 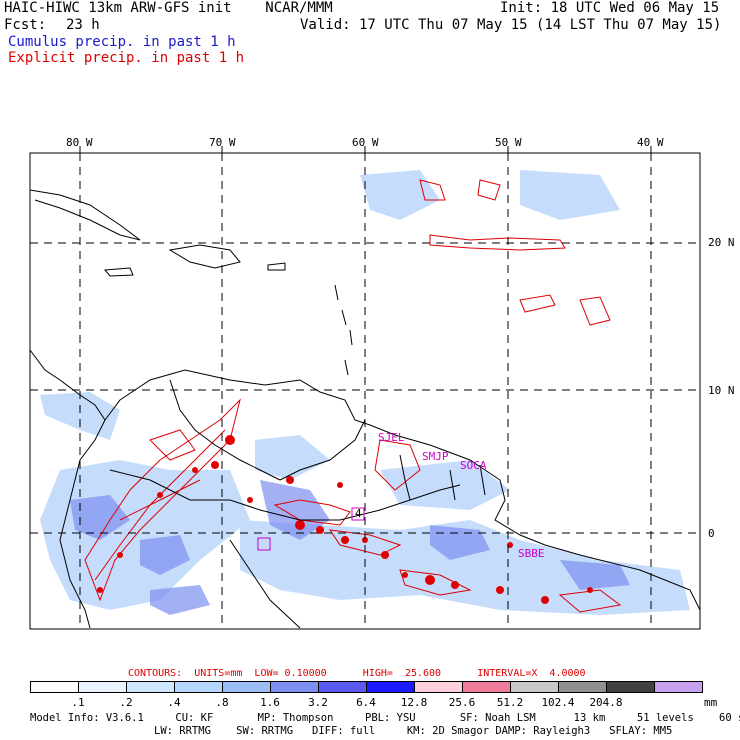 I want to click on lat-label-10n: 10 N, so click(x=721, y=390).